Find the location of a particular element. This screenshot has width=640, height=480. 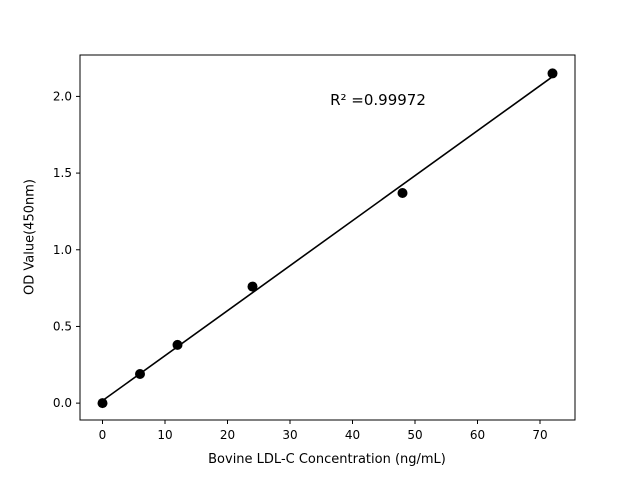

y-axis-label: OD Value(450nm) is located at coordinates (30, 237).